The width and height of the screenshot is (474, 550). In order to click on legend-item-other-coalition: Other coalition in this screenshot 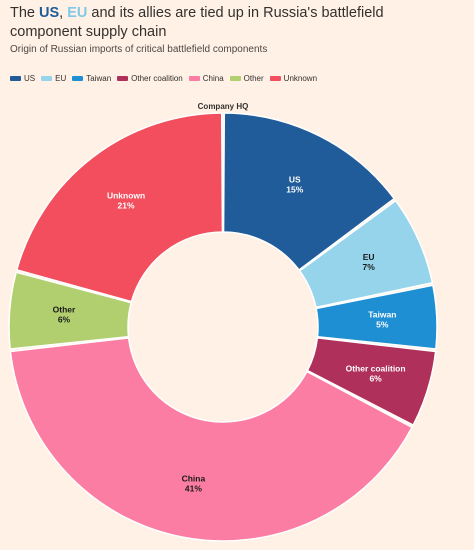, I will do `click(150, 78)`.